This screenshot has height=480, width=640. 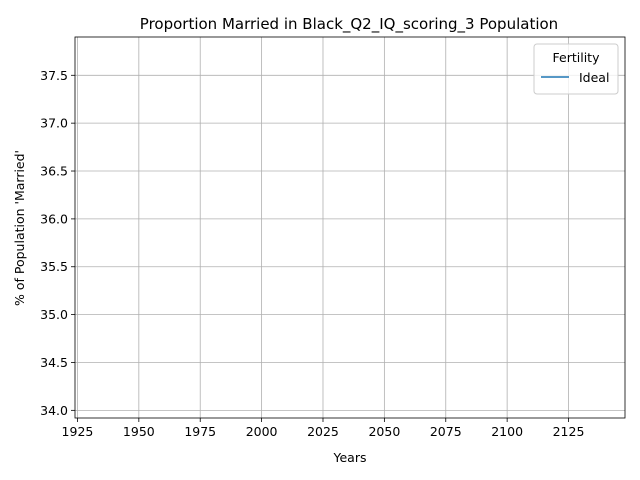 I want to click on y-tick-label: 36.0, so click(x=54, y=218).